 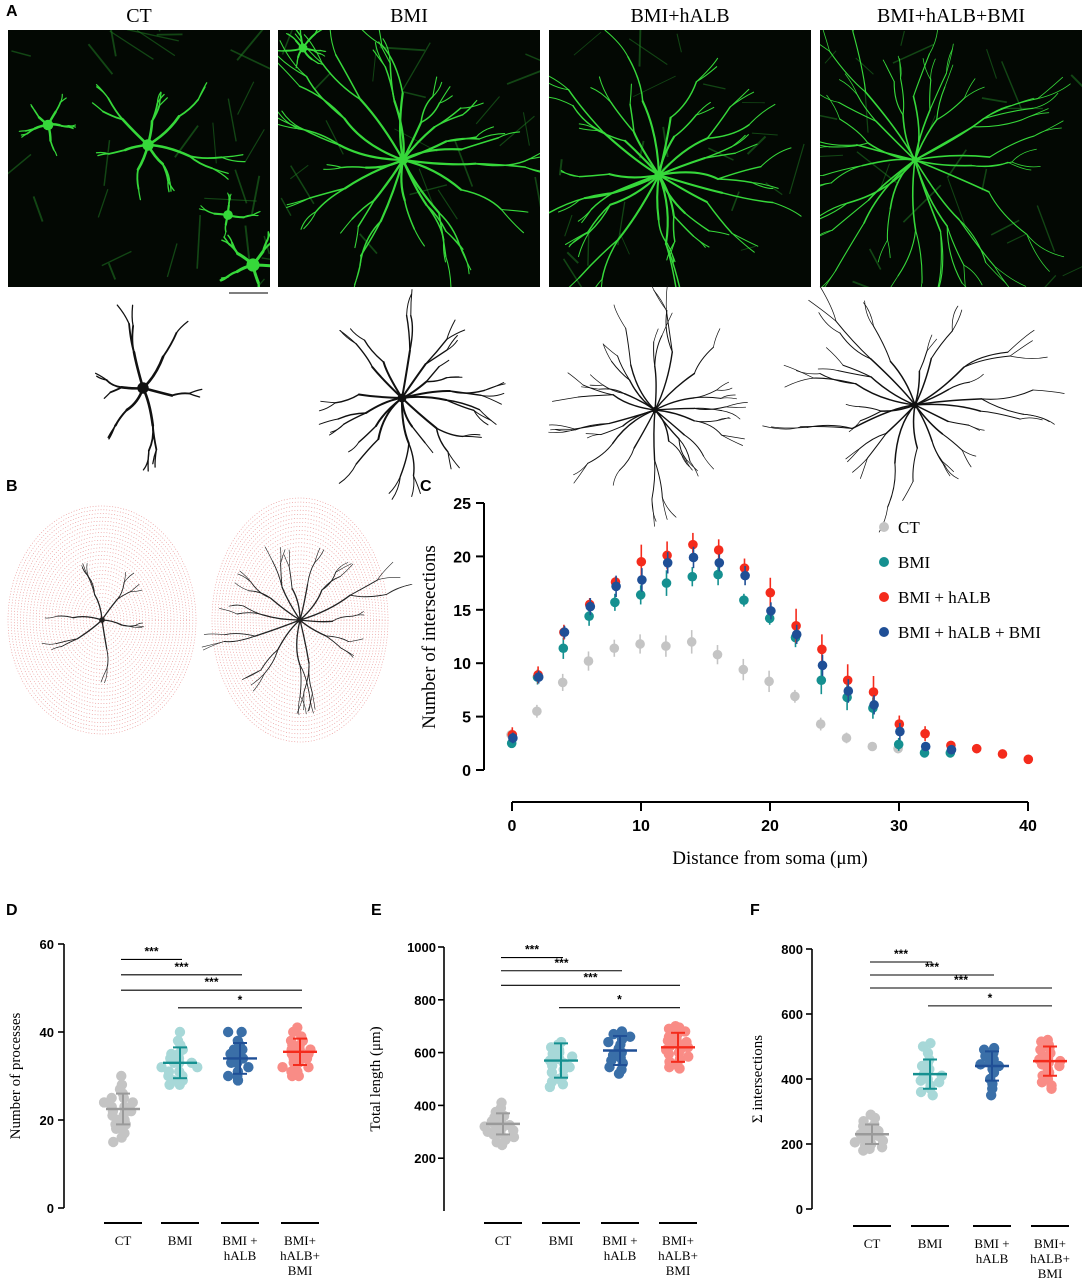 I want to click on y-tick-label: 400, so click(x=425, y=1105).